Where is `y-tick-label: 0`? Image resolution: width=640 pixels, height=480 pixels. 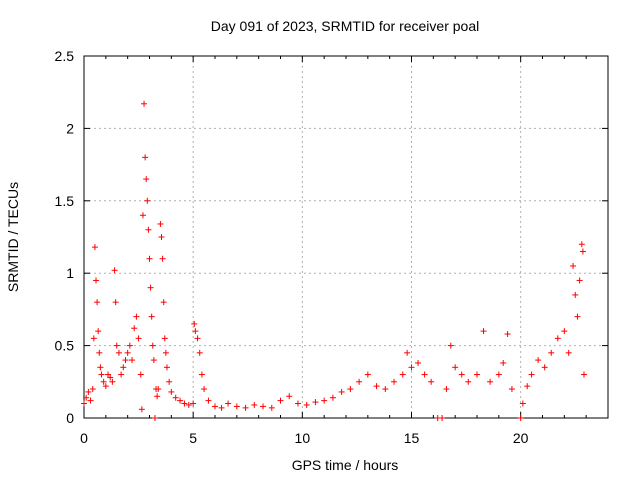 y-tick-label: 0 is located at coordinates (70, 418).